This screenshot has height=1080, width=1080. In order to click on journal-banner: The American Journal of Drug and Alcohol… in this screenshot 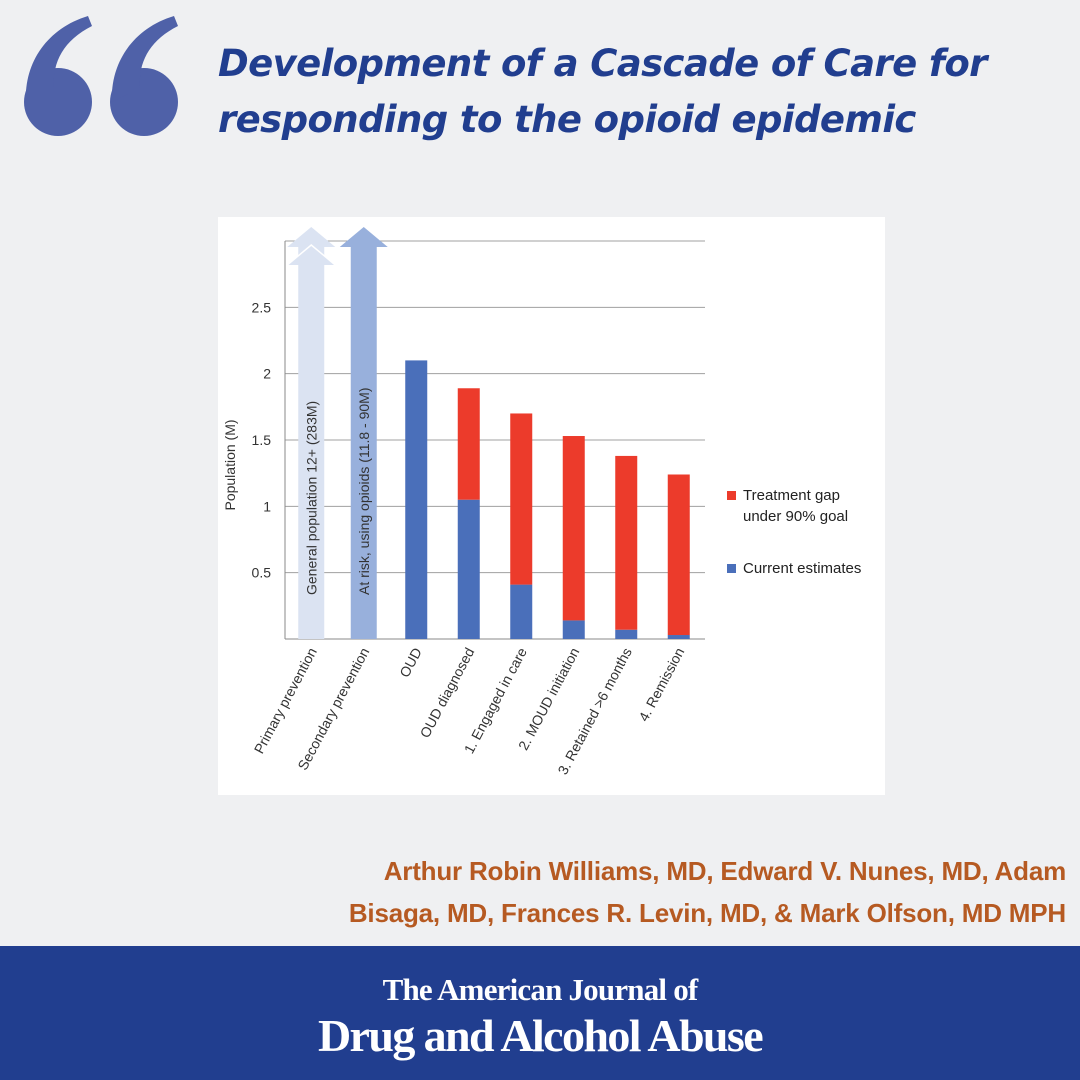, I will do `click(540, 1013)`.